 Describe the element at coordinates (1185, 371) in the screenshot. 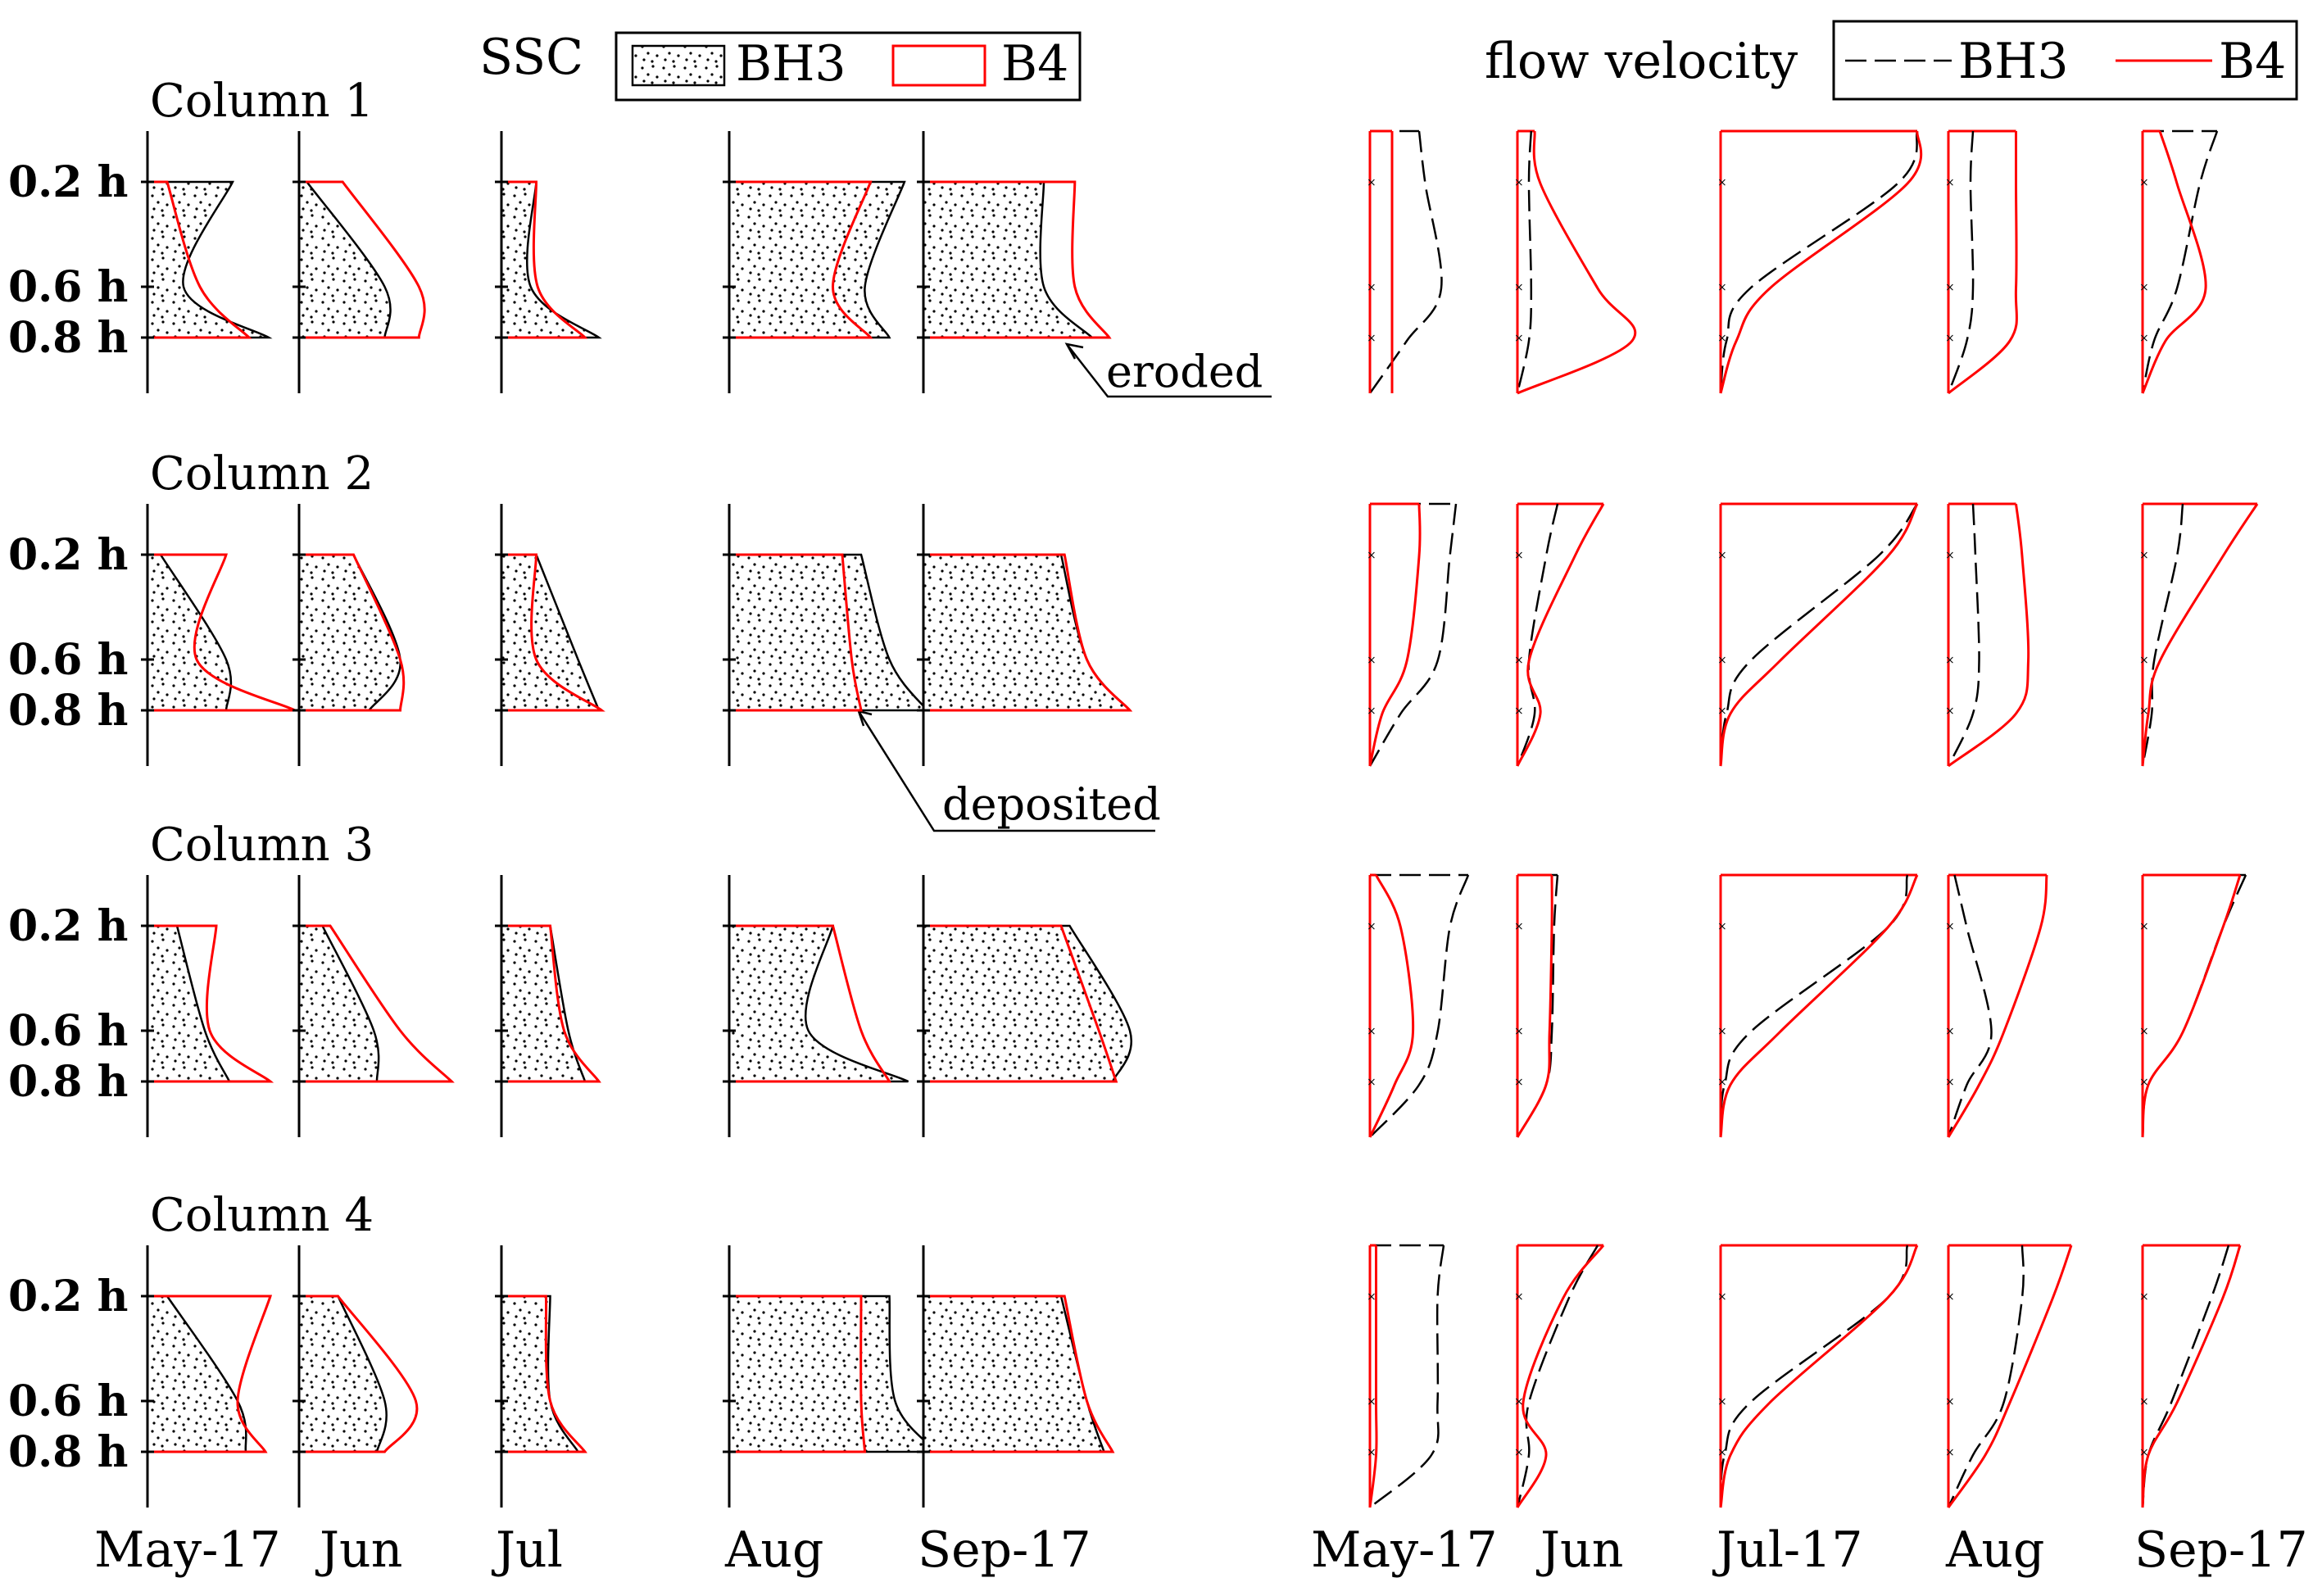

I see `eroded-label: eroded` at that location.